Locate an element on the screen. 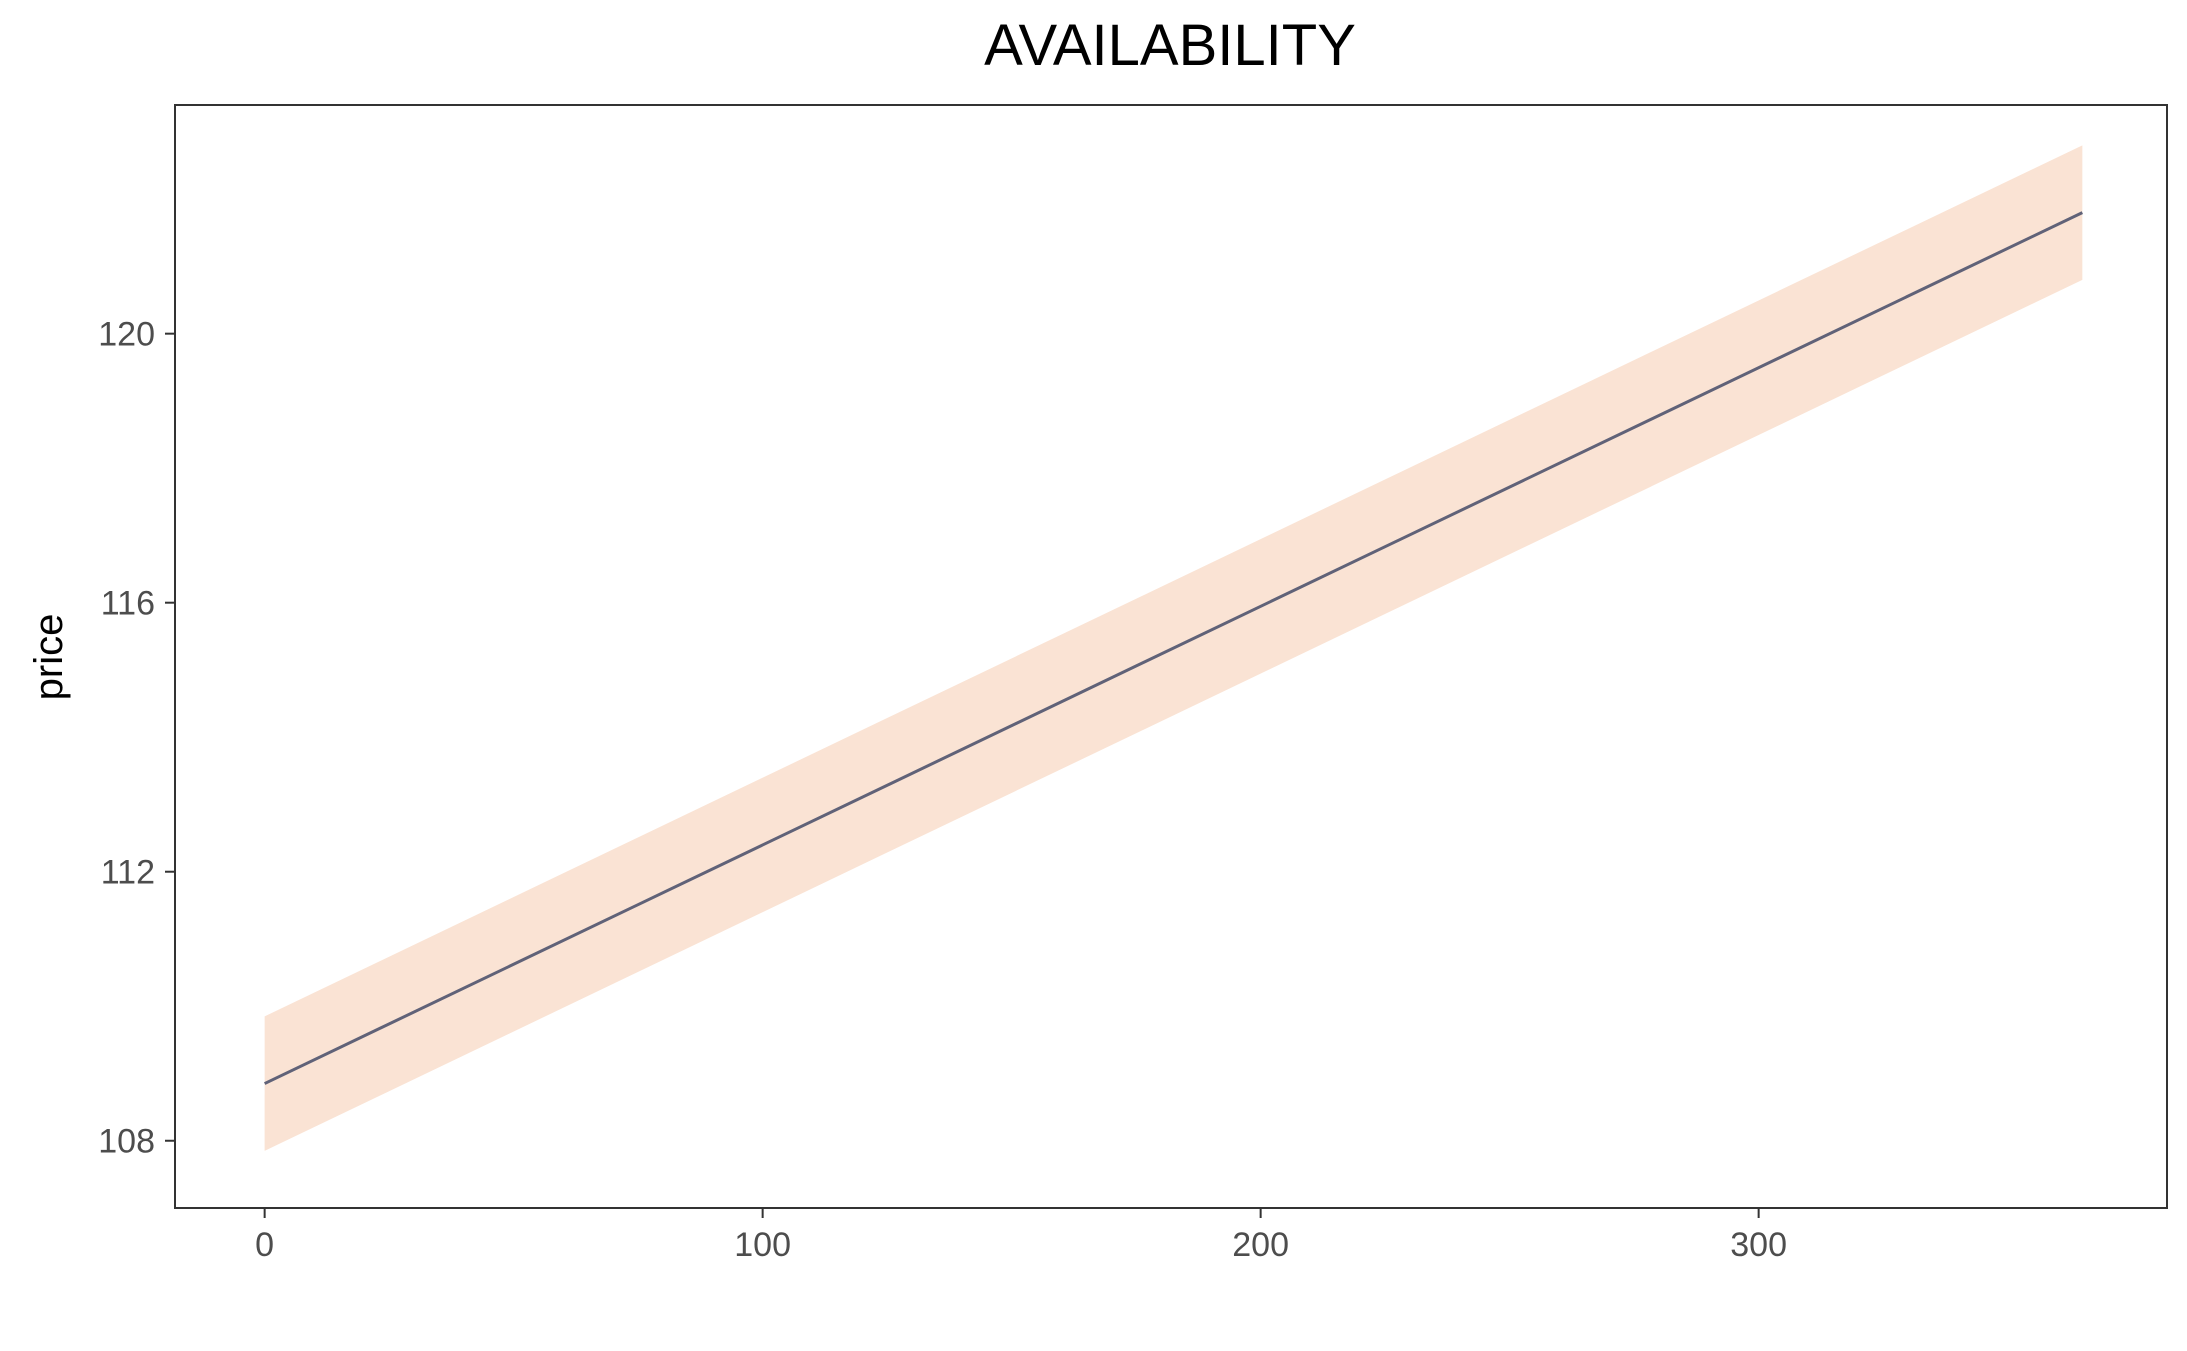 The image size is (2187, 1351). x-tick-label: 200 is located at coordinates (1260, 1245).